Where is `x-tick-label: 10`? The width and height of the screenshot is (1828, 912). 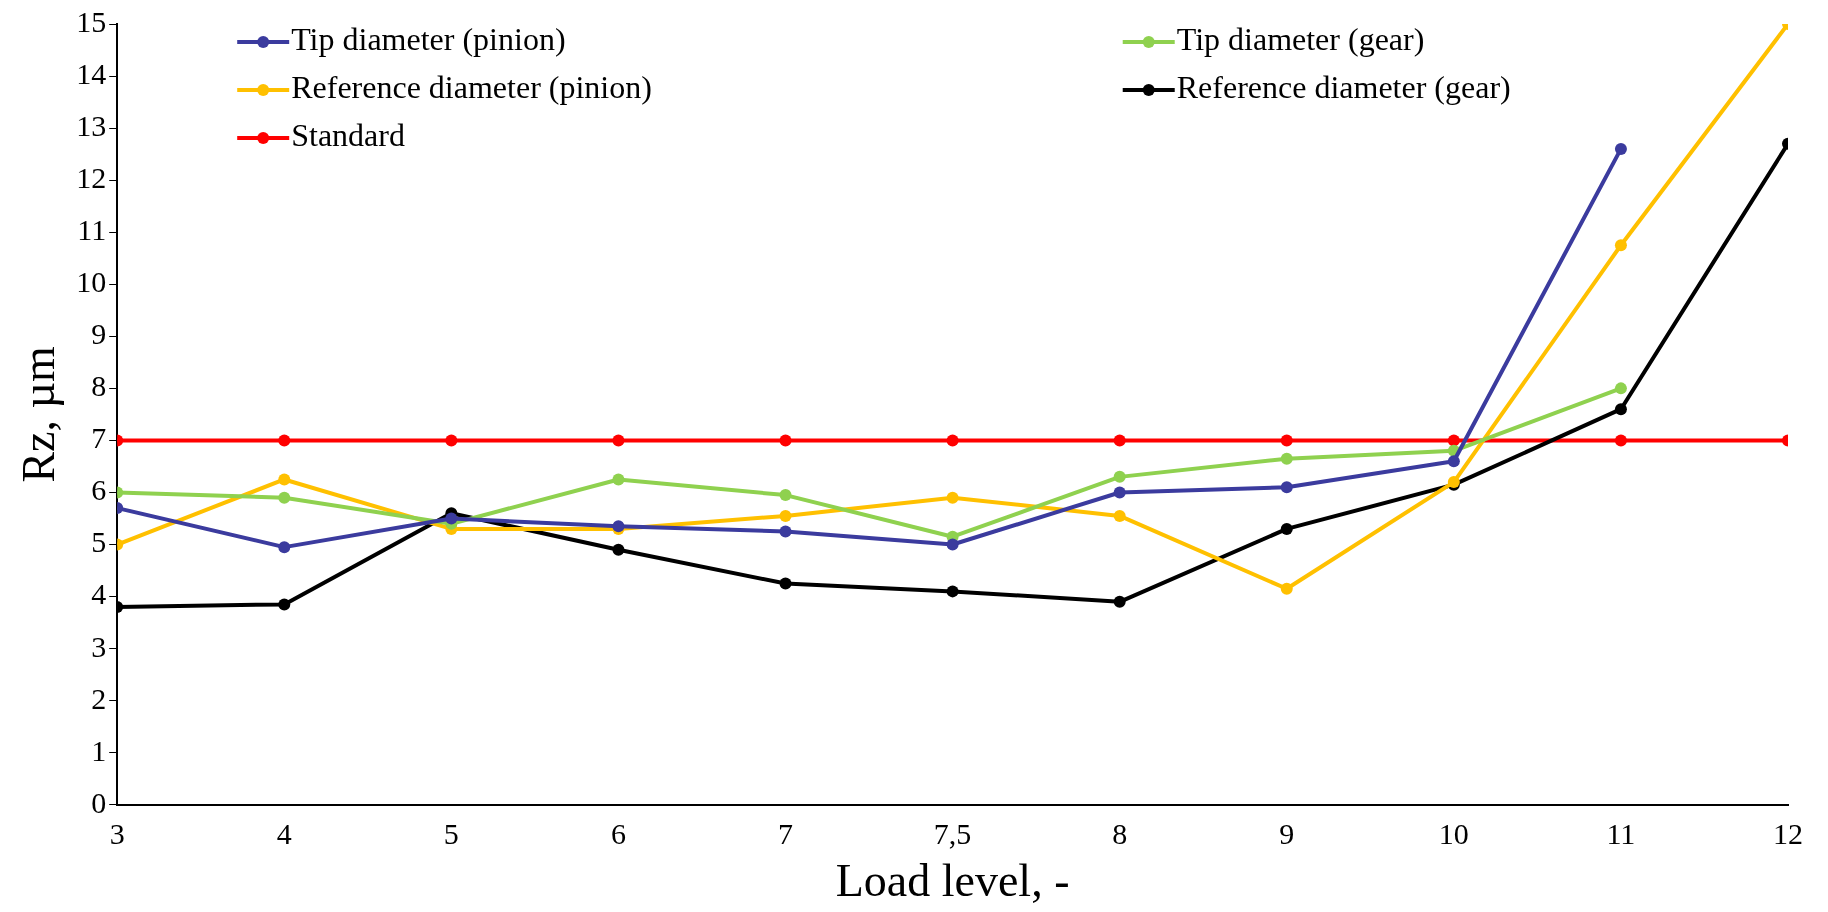 x-tick-label: 10 is located at coordinates (1453, 833).